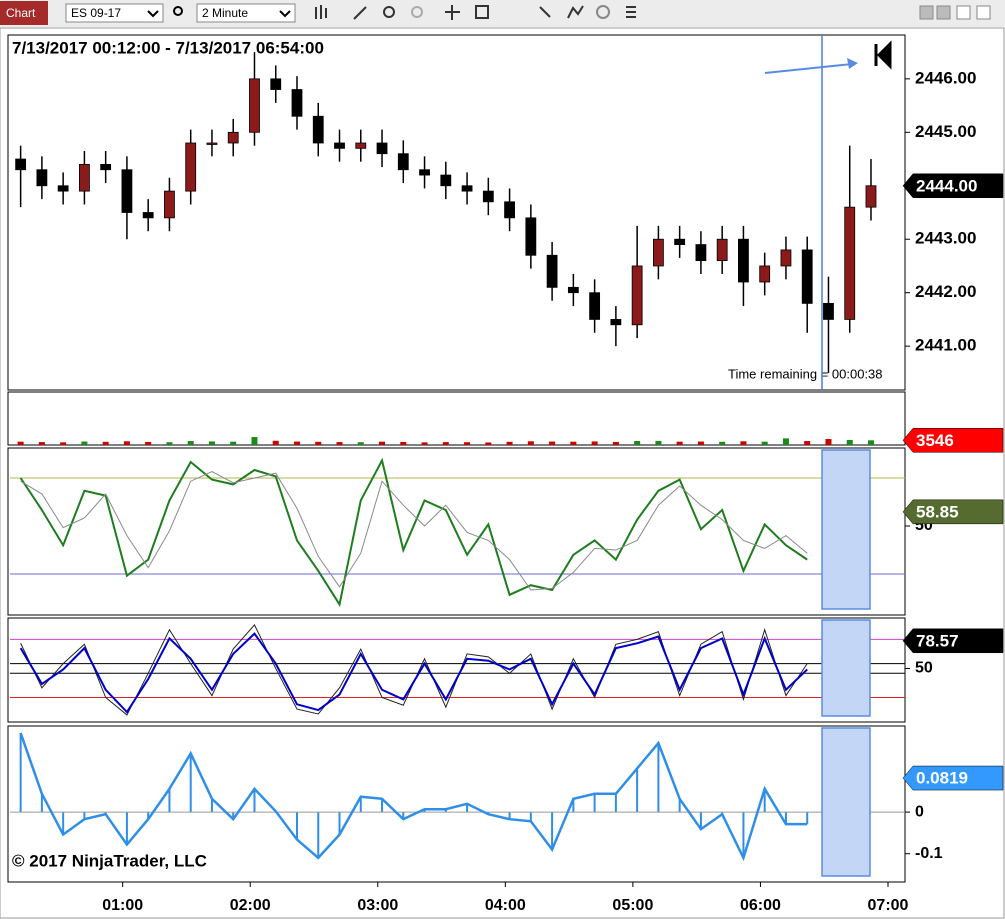 The width and height of the screenshot is (1005, 919). Describe the element at coordinates (456, 418) in the screenshot. I see `panel` at that location.